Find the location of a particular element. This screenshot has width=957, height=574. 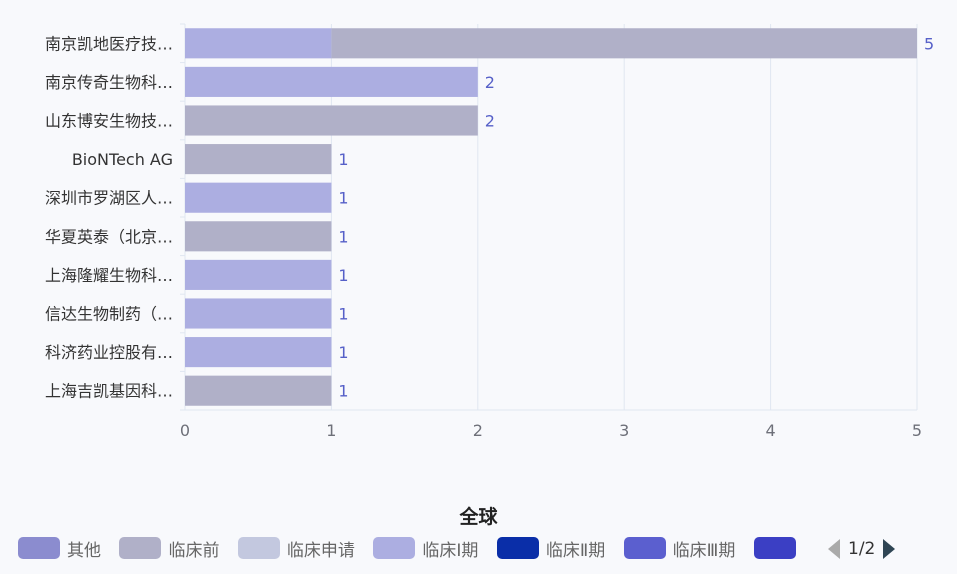

x-tick-label: 0 is located at coordinates (185, 430).